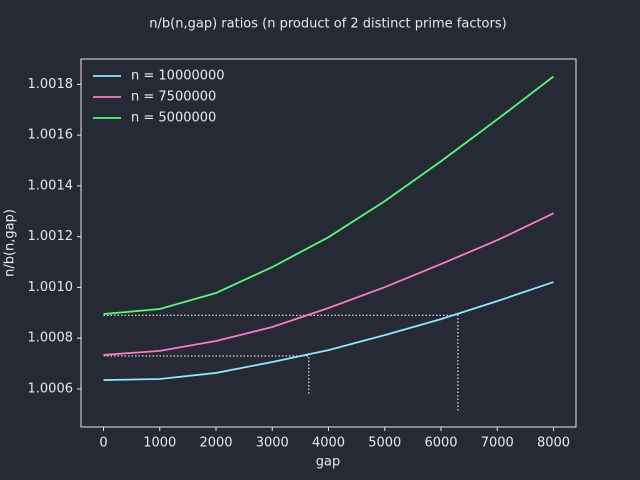 The width and height of the screenshot is (640, 480). What do you see at coordinates (272, 443) in the screenshot?
I see `x-tick-label: 3000` at bounding box center [272, 443].